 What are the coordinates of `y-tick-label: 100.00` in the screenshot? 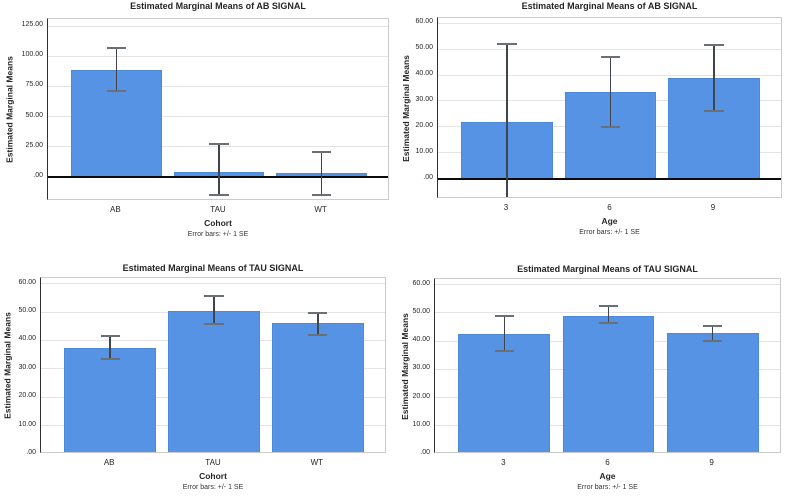 It's located at (32, 55).